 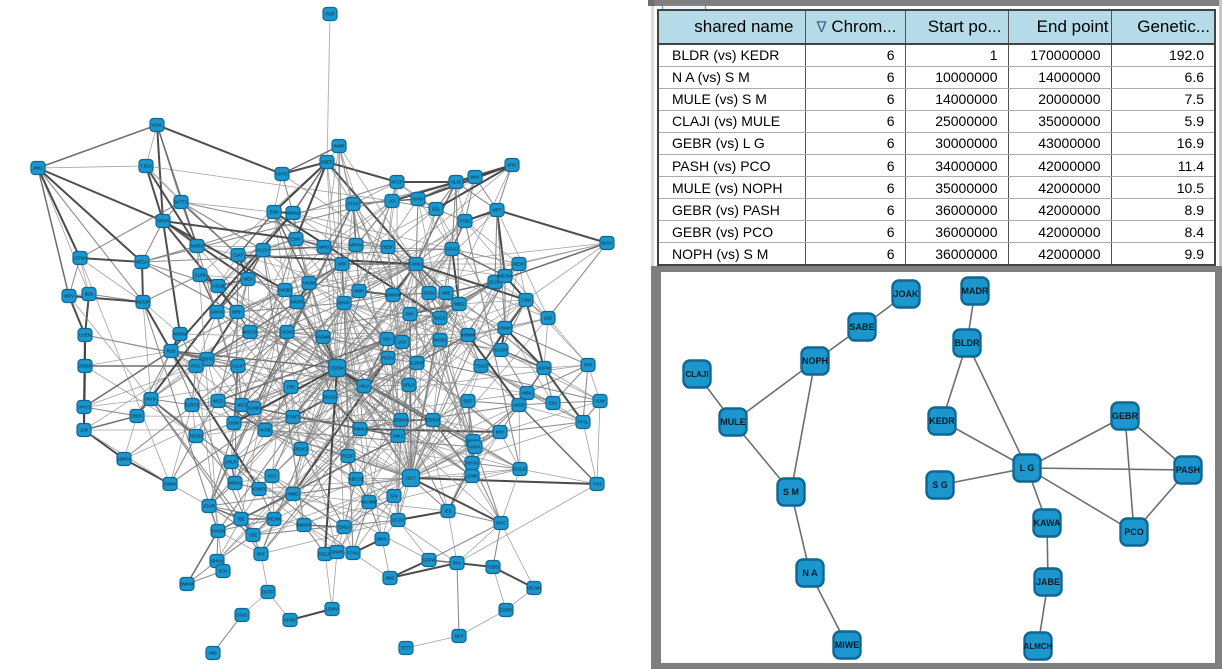 What do you see at coordinates (497, 210) in the screenshot?
I see `svg-text: MRT` at bounding box center [497, 210].